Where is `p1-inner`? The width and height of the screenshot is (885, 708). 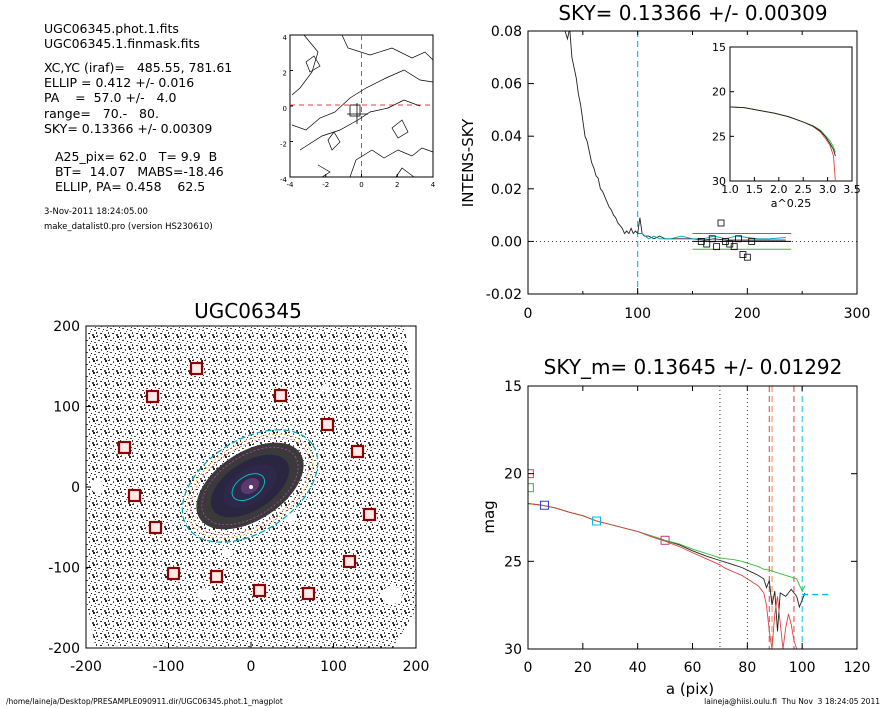 p1-inner is located at coordinates (692, 162).